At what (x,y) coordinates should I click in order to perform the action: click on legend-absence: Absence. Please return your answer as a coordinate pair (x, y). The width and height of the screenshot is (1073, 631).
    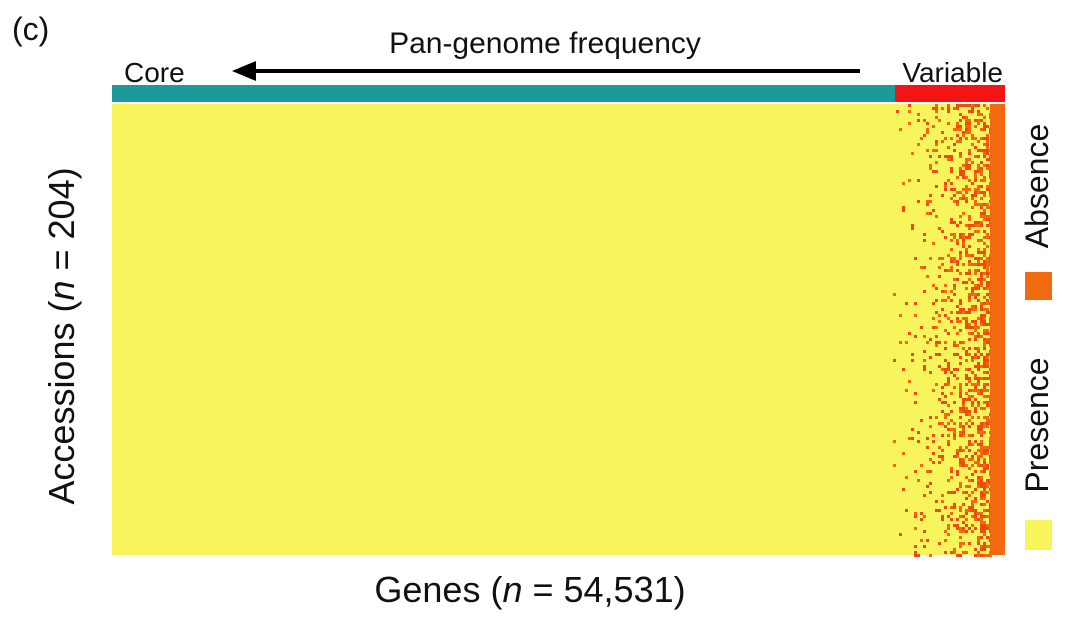
    Looking at the image, I should click on (1037, 186).